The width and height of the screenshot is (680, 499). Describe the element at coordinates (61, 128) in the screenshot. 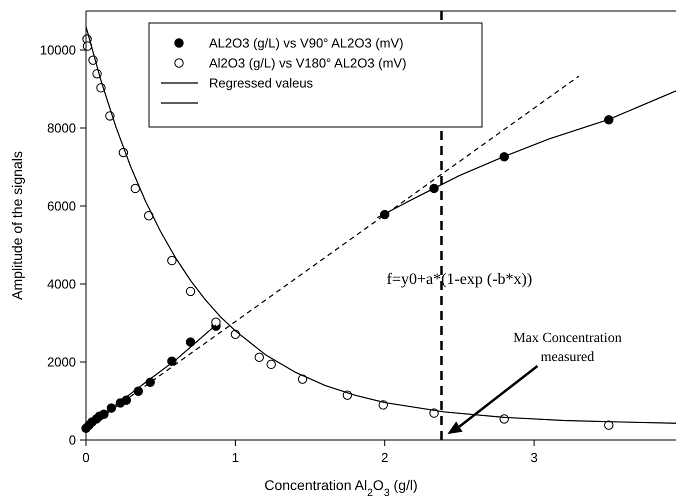

I see `y-tick-label: 8000` at that location.